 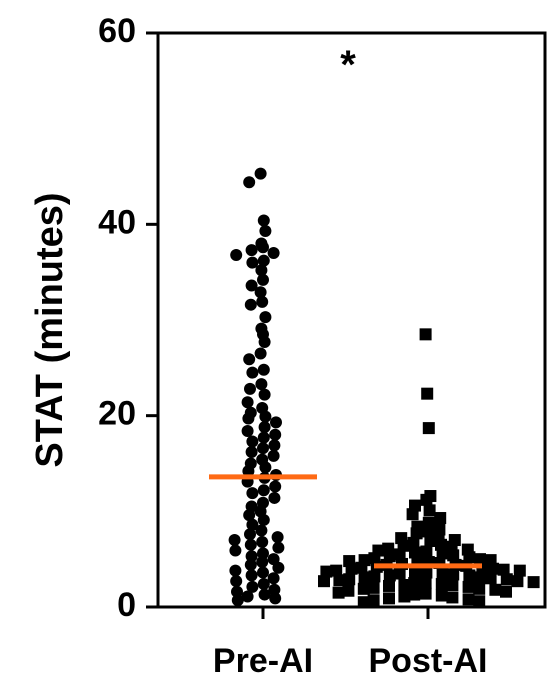 What do you see at coordinates (263, 661) in the screenshot?
I see `x-category-label: Pre-AI` at bounding box center [263, 661].